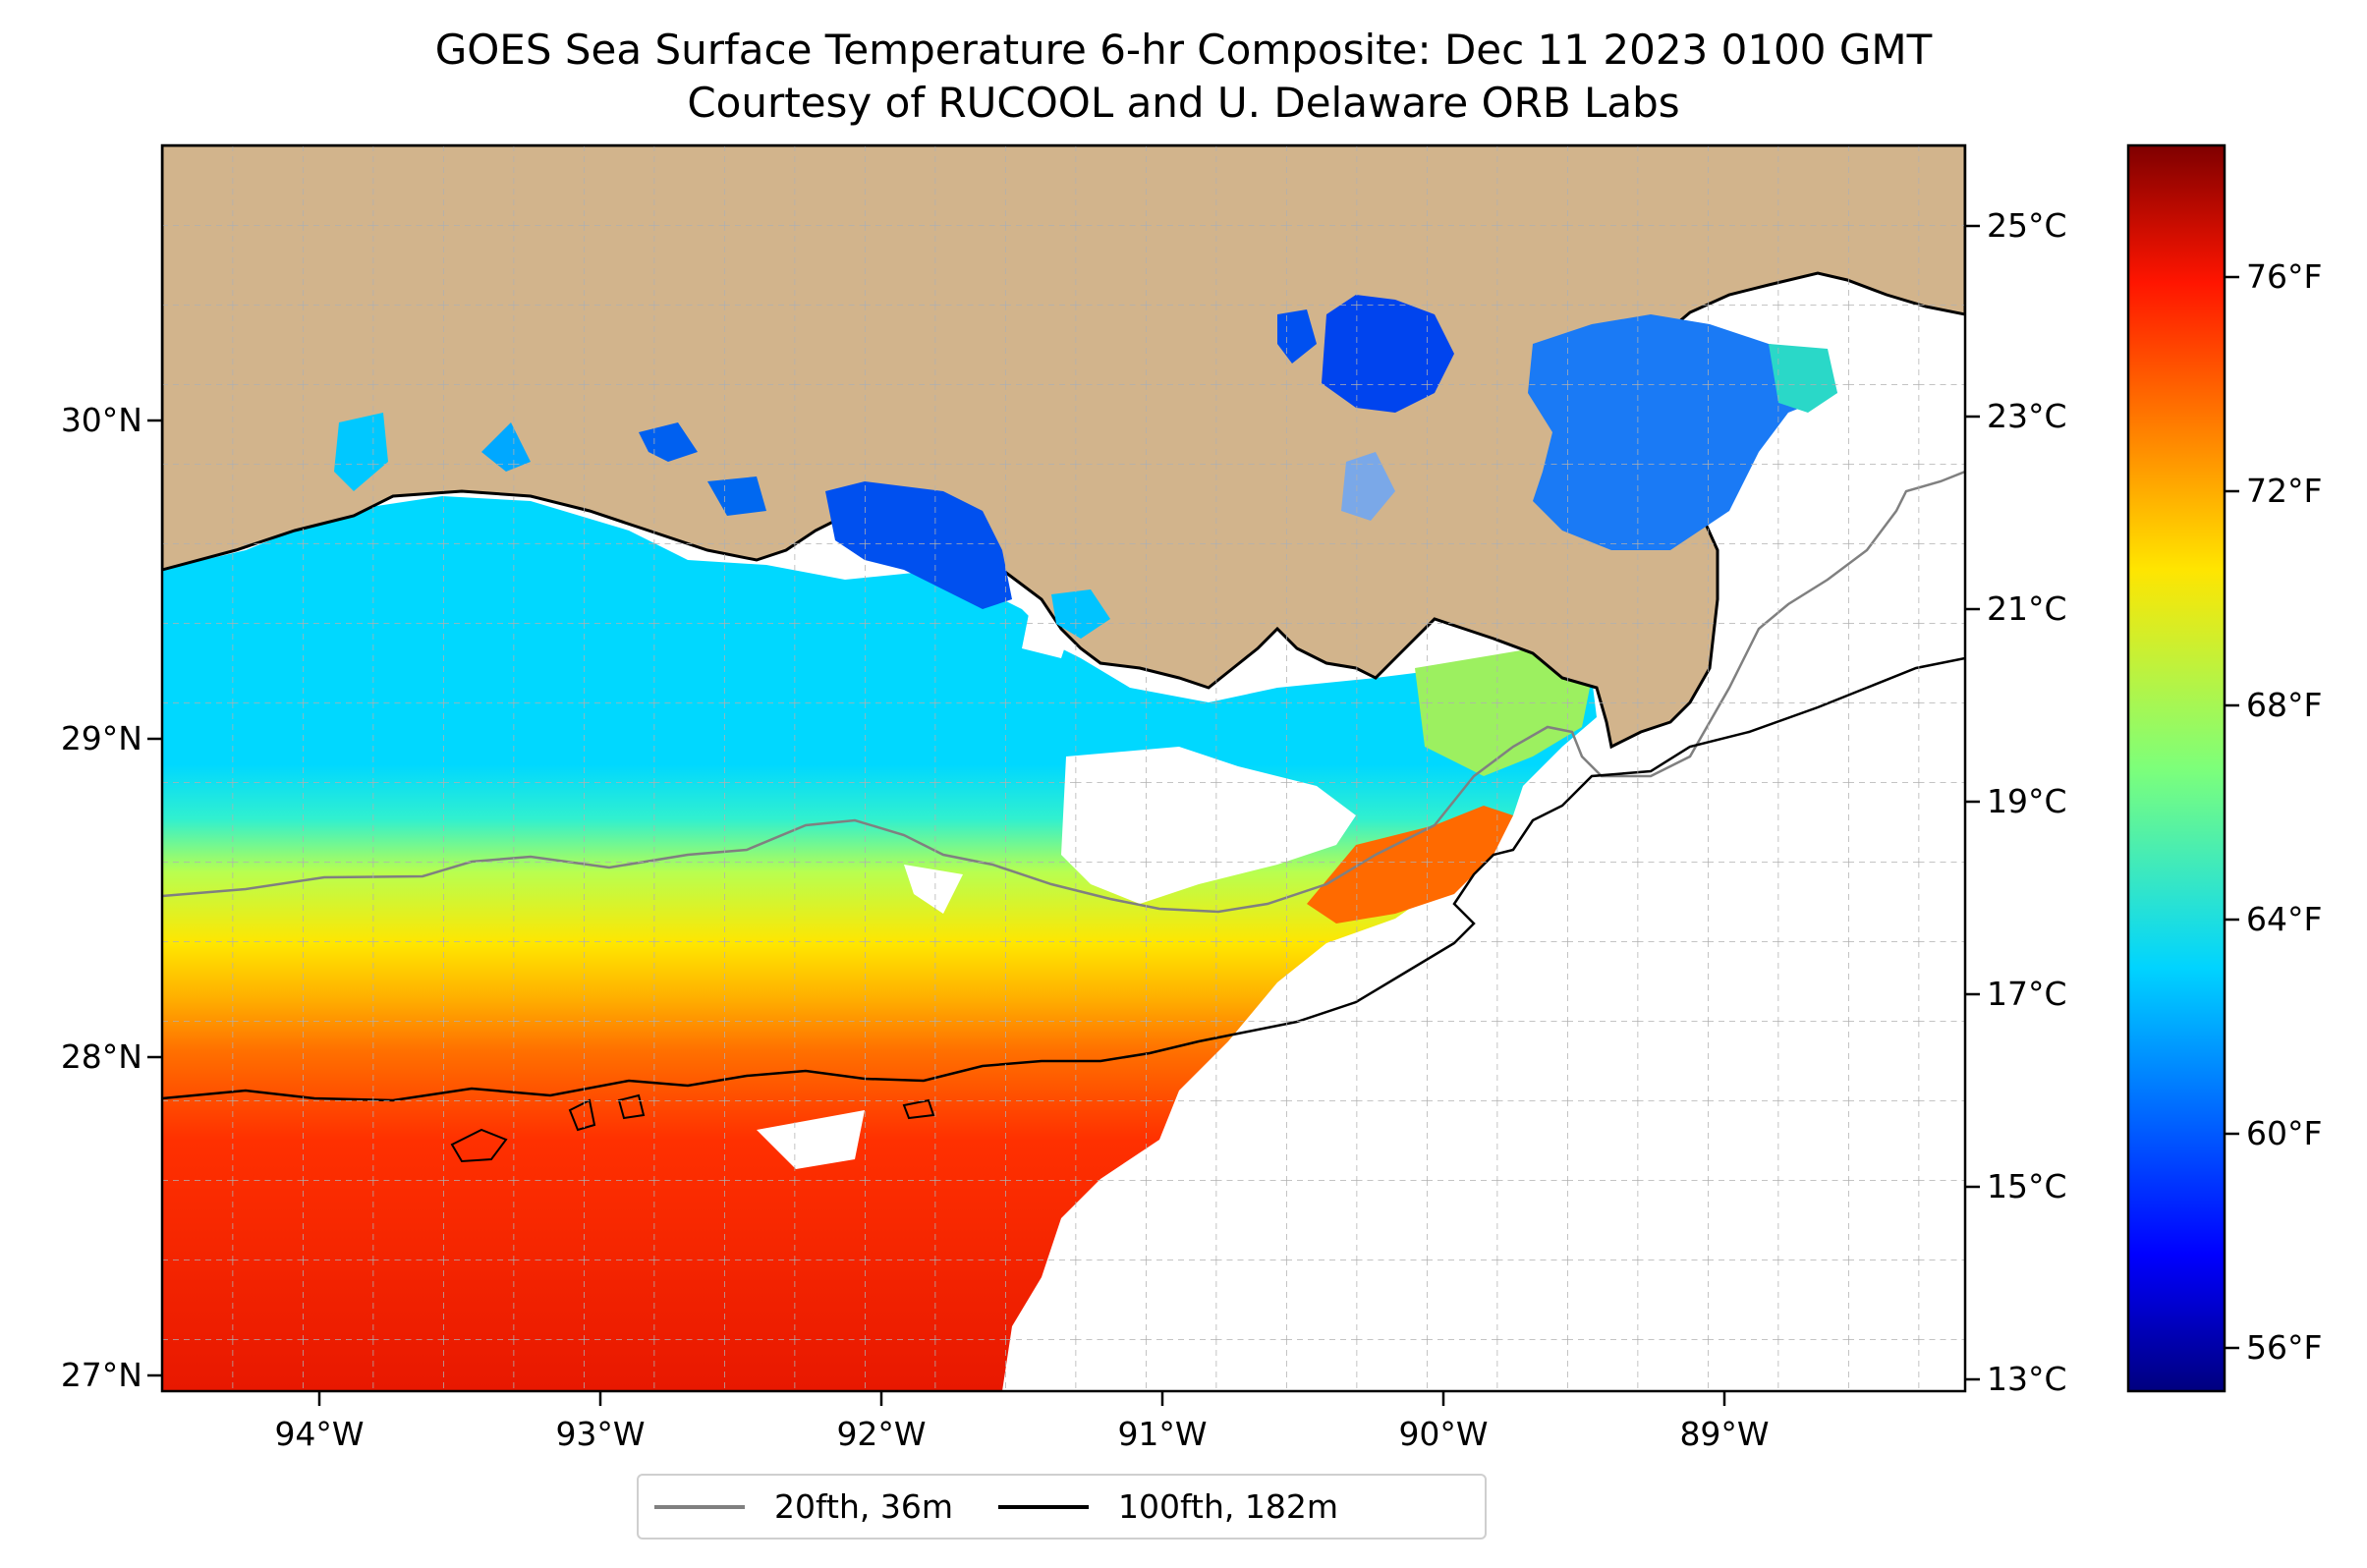 The width and height of the screenshot is (2367, 1568). I want to click on legend-label: 100fth, 182m, so click(1228, 1506).